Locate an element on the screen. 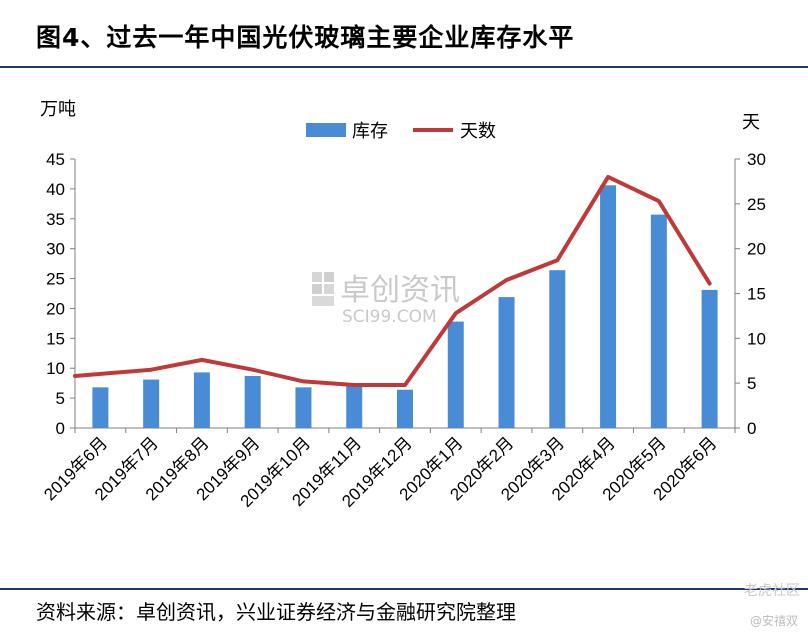 Image resolution: width=808 pixels, height=637 pixels. source-note: 资料来源：卓创资讯，兴业证券经济与金融研究院整理 is located at coordinates (276, 612).